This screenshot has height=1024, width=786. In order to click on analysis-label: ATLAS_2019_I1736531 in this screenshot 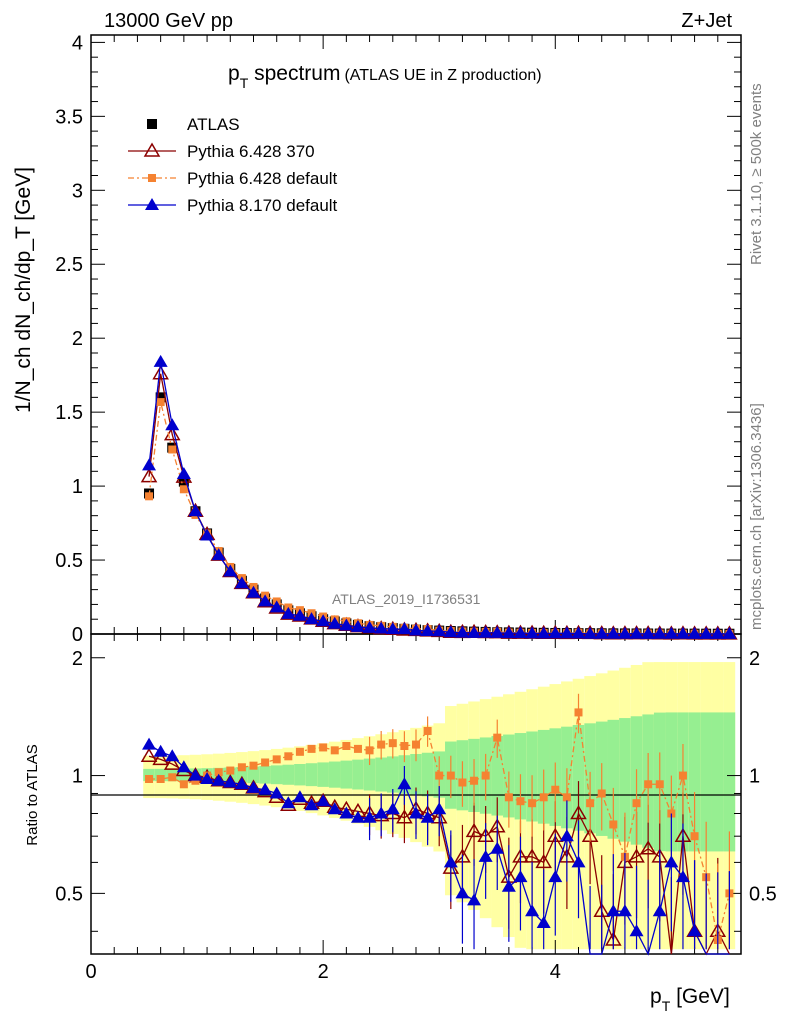, I will do `click(406, 599)`.